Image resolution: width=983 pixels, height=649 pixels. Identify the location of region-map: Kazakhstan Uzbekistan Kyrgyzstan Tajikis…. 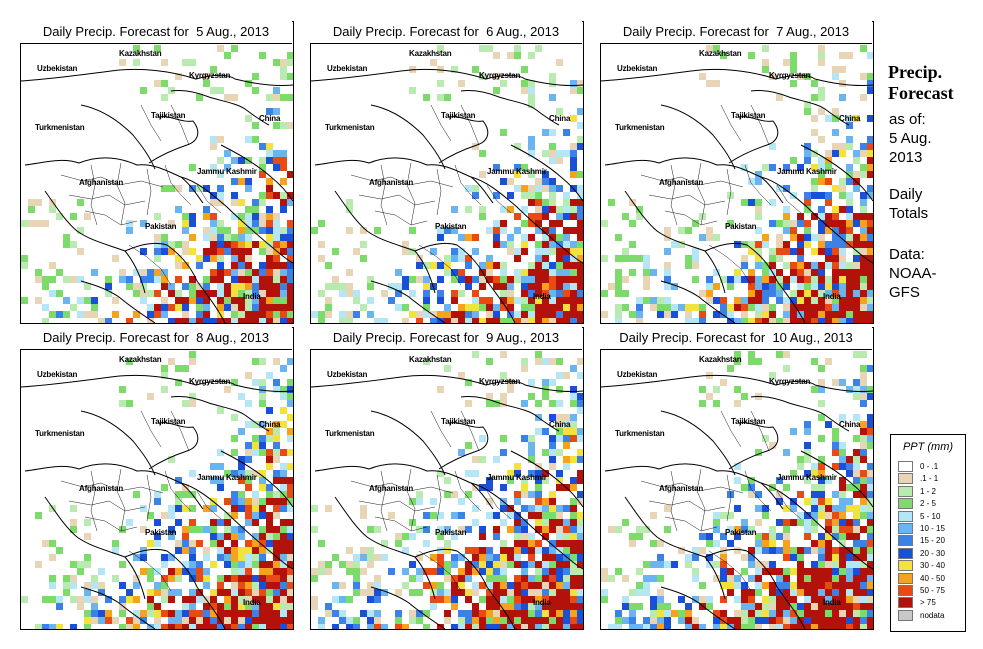
(447, 184).